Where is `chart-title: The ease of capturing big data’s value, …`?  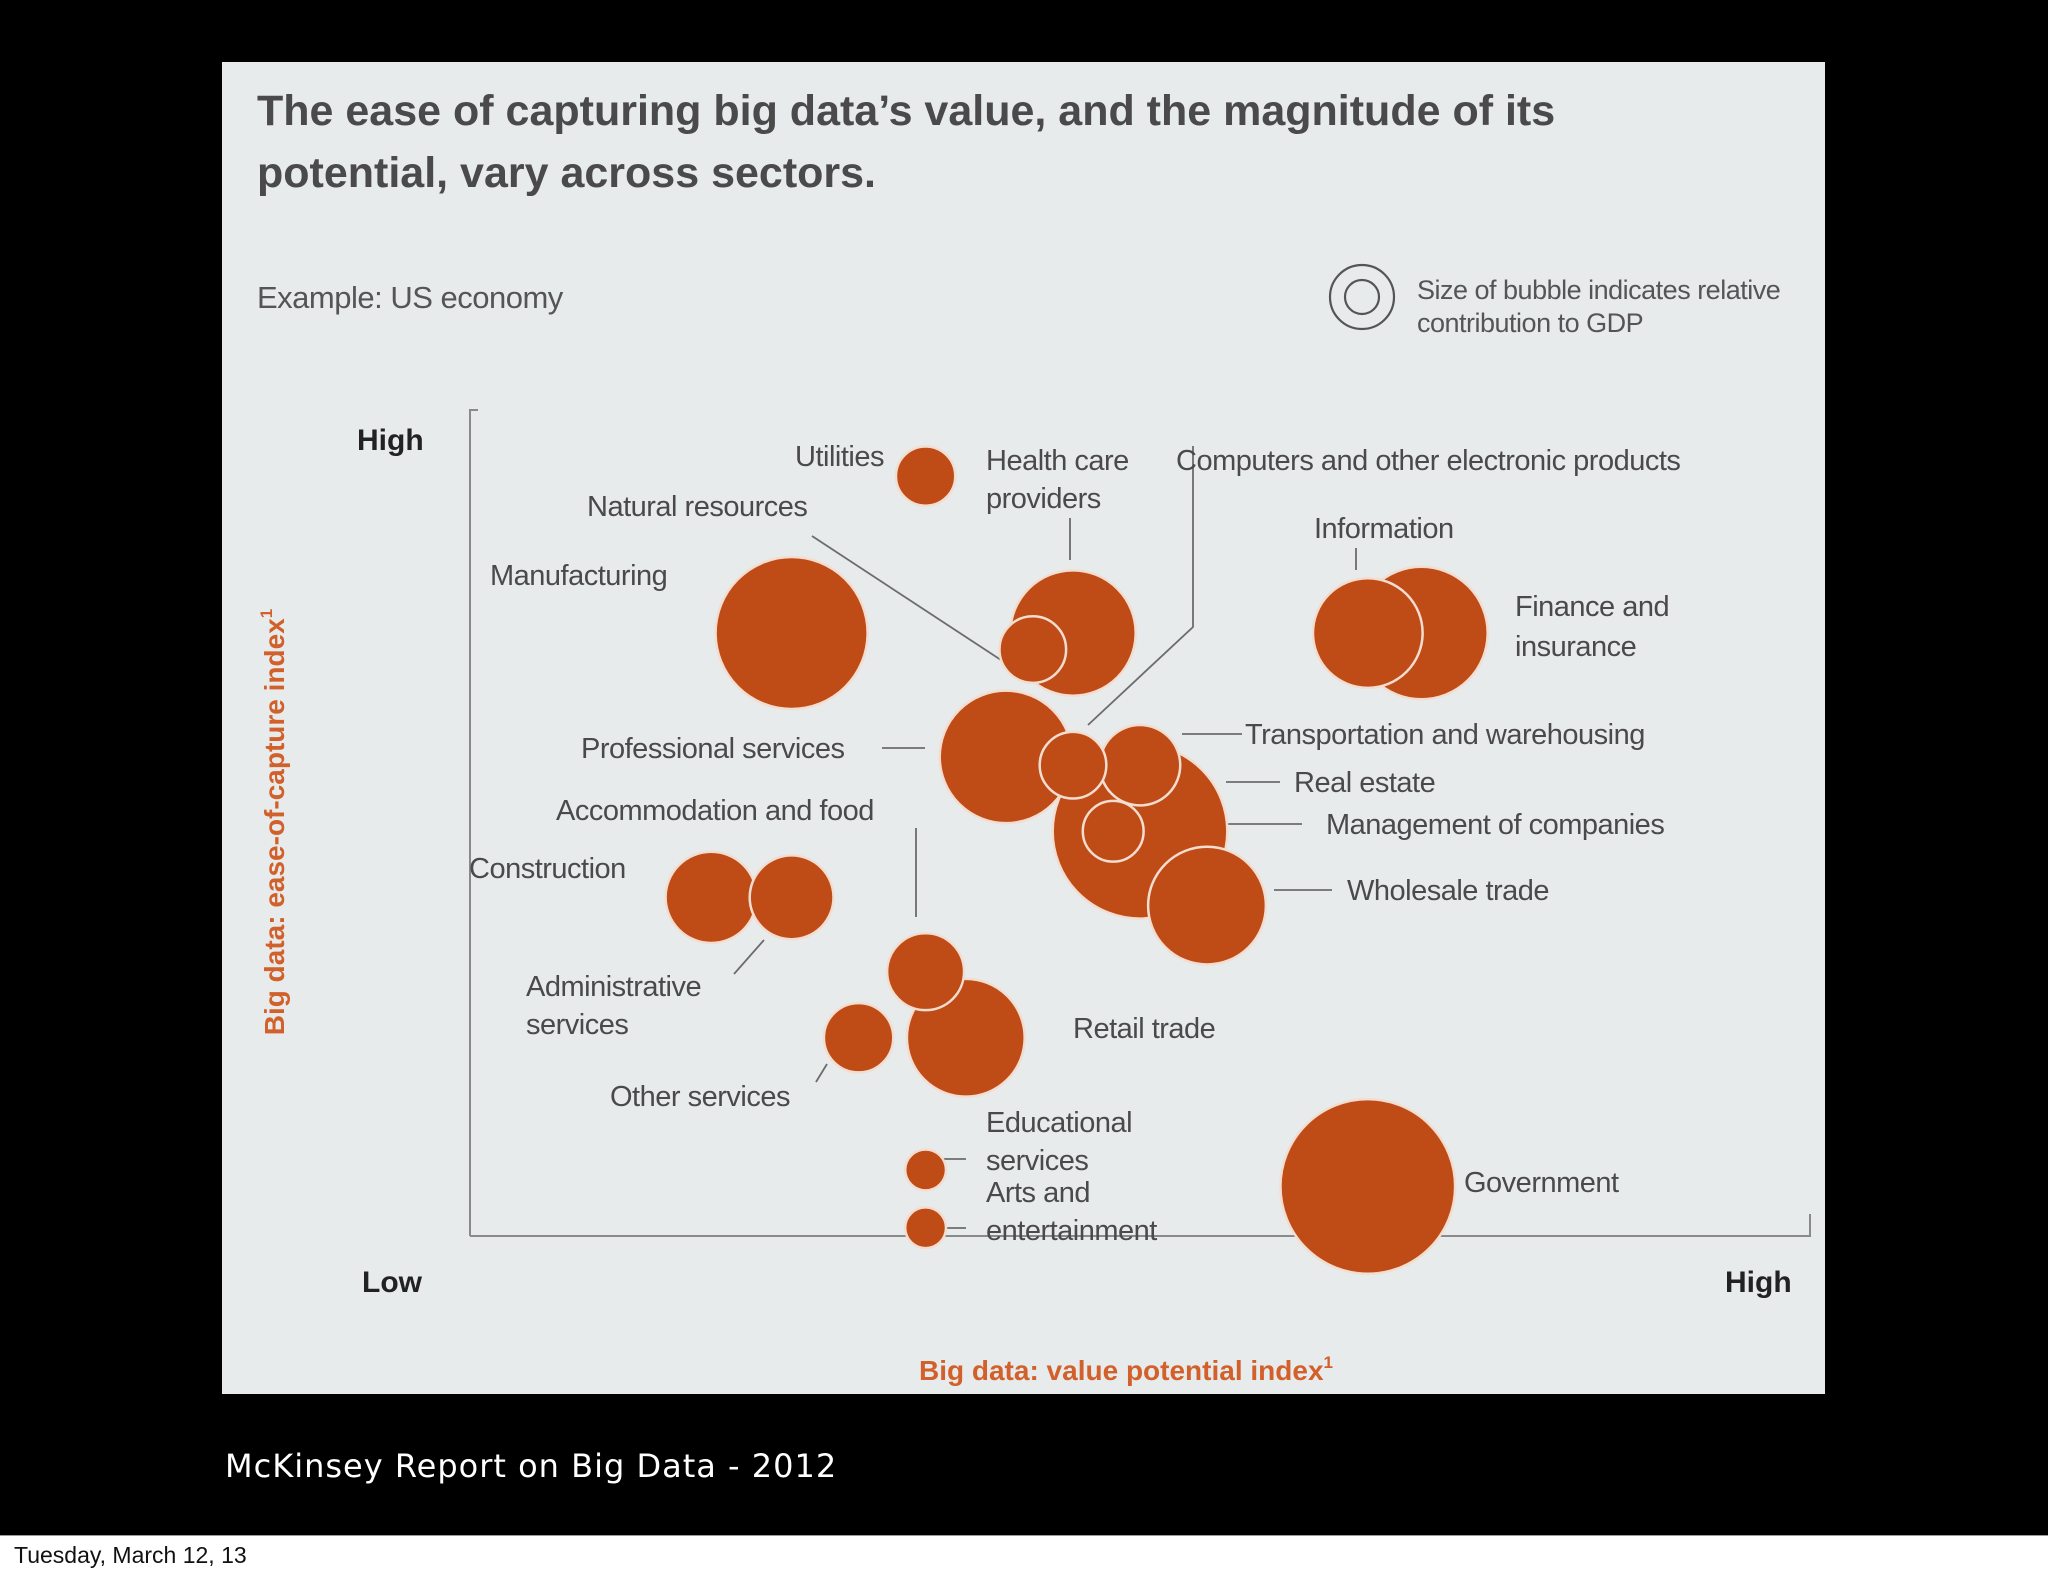 chart-title: The ease of capturing big data’s value, … is located at coordinates (906, 142).